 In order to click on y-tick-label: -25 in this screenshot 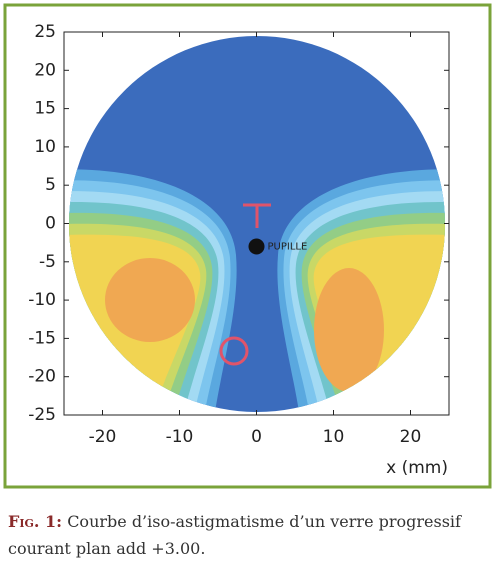, I will do `click(42, 415)`.